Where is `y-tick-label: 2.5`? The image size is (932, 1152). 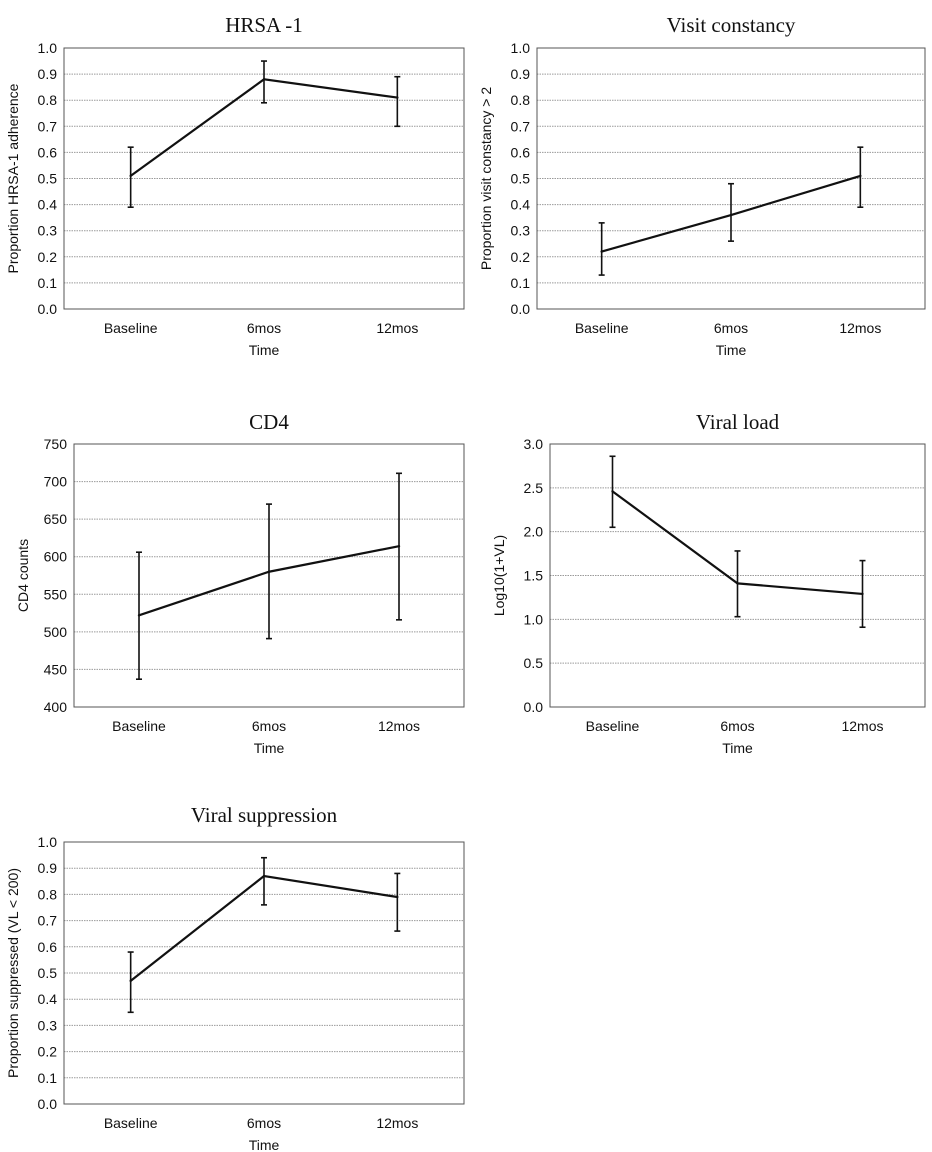
y-tick-label: 2.5 is located at coordinates (534, 488).